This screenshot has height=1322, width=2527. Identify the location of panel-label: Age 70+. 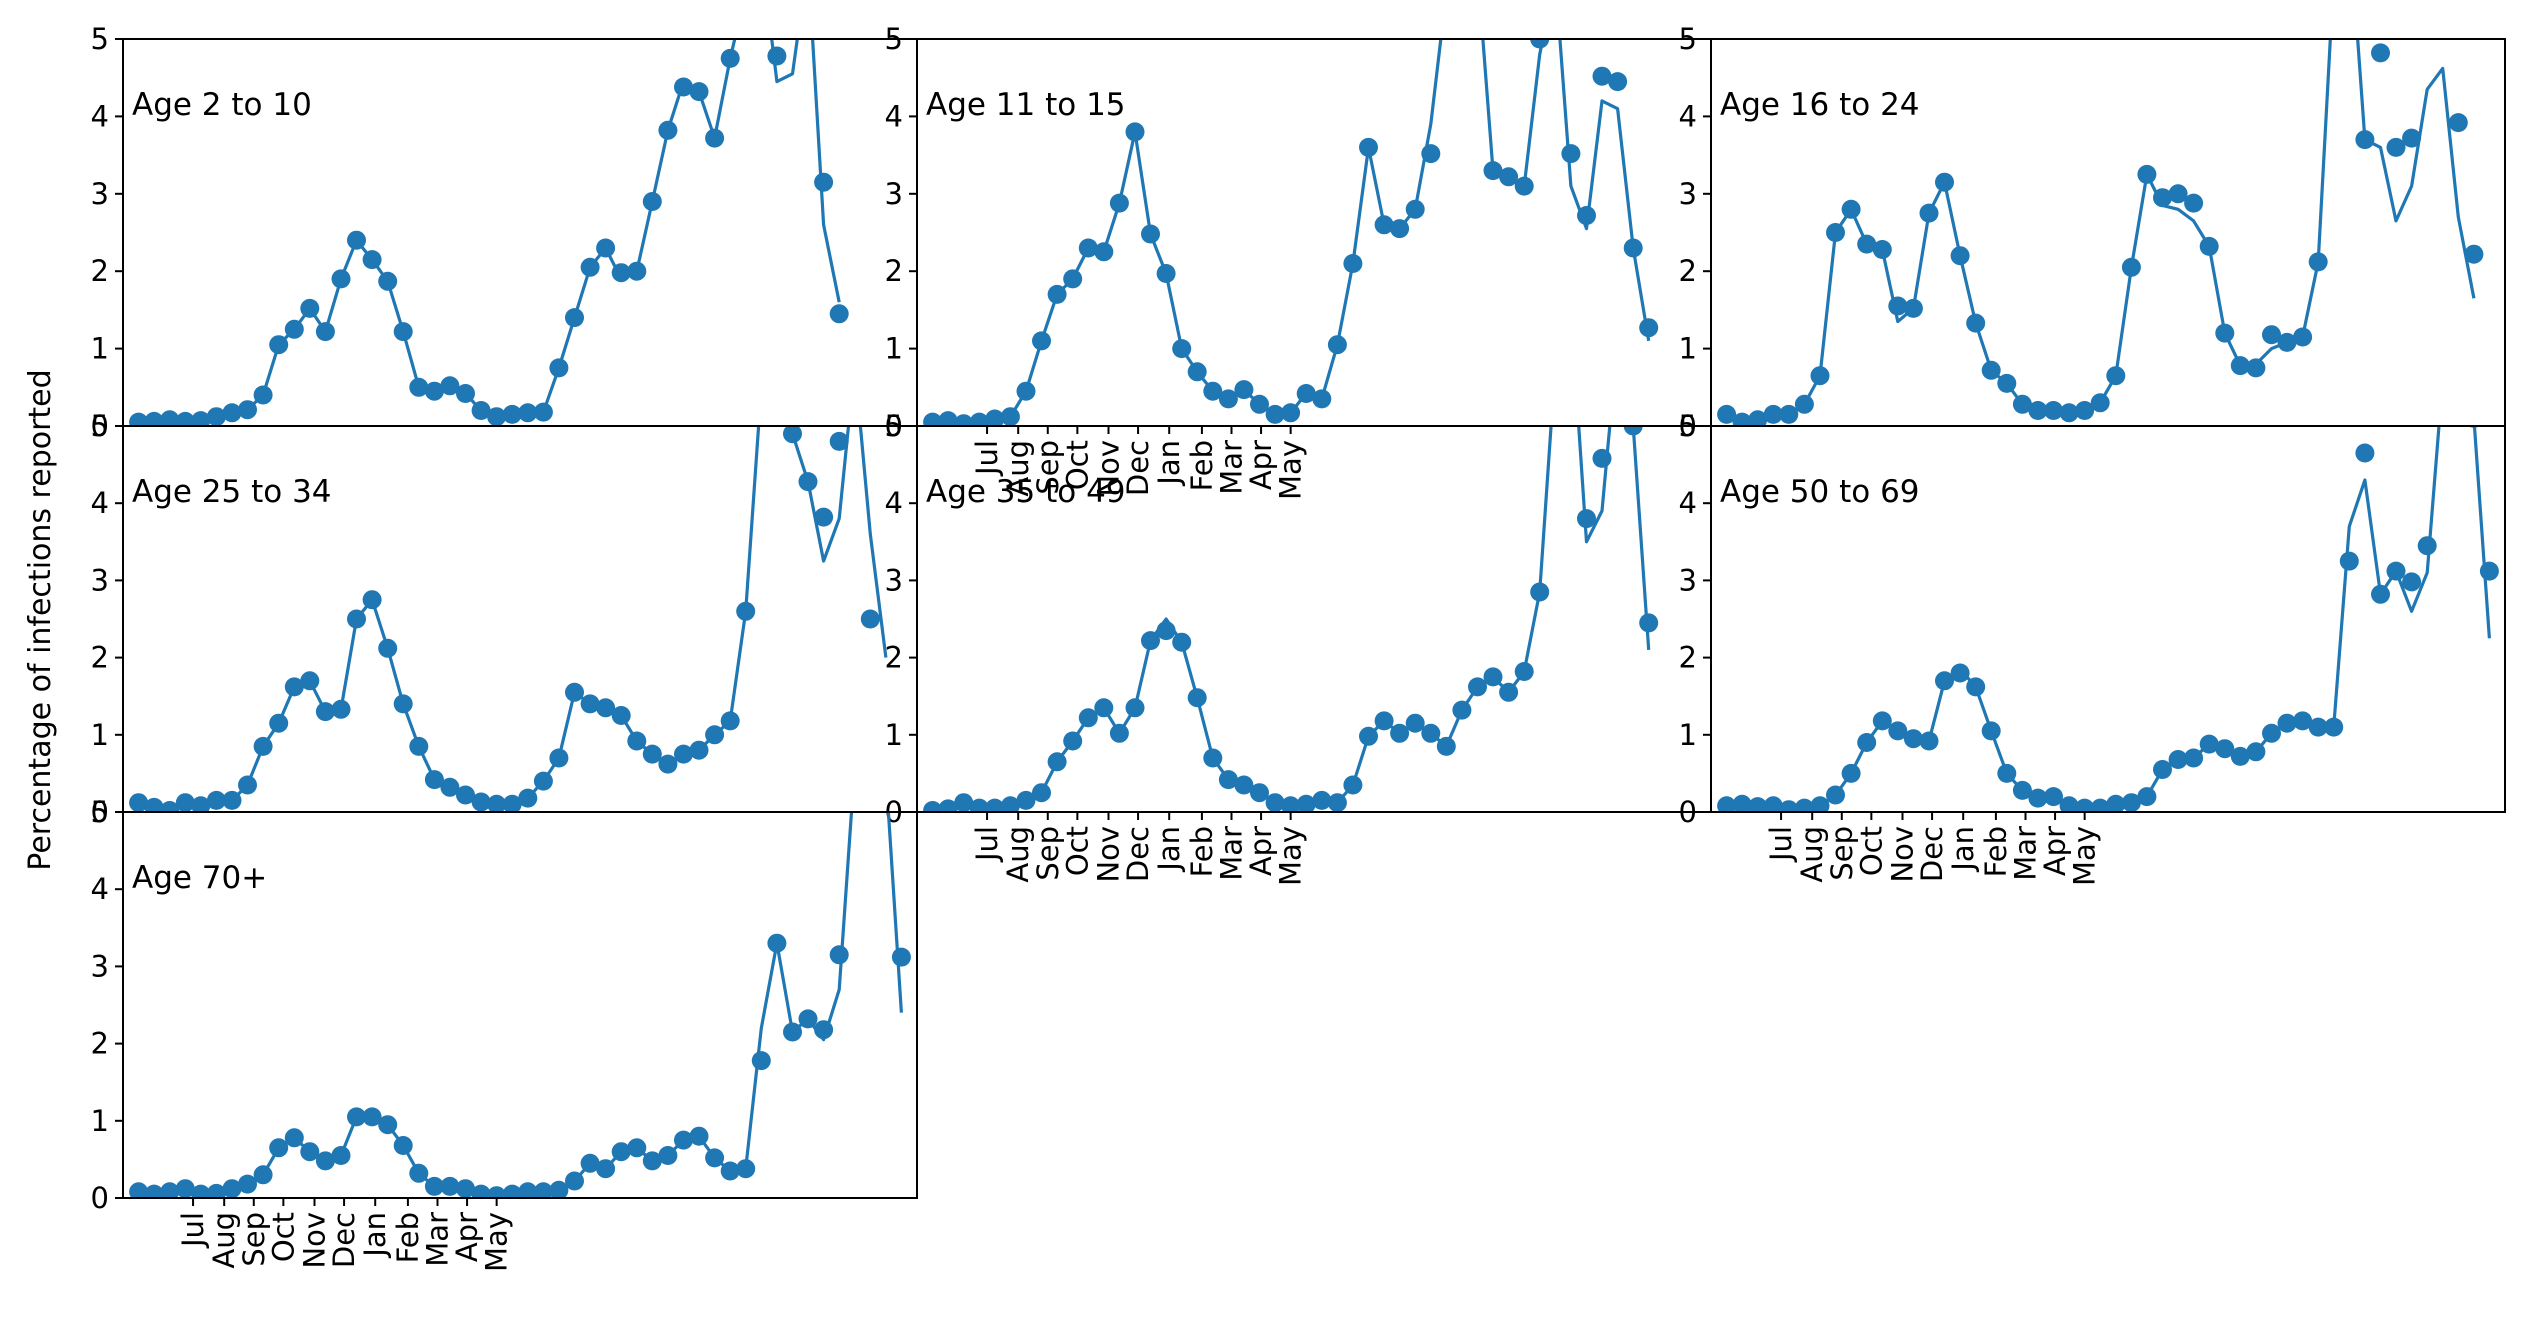
(199, 878).